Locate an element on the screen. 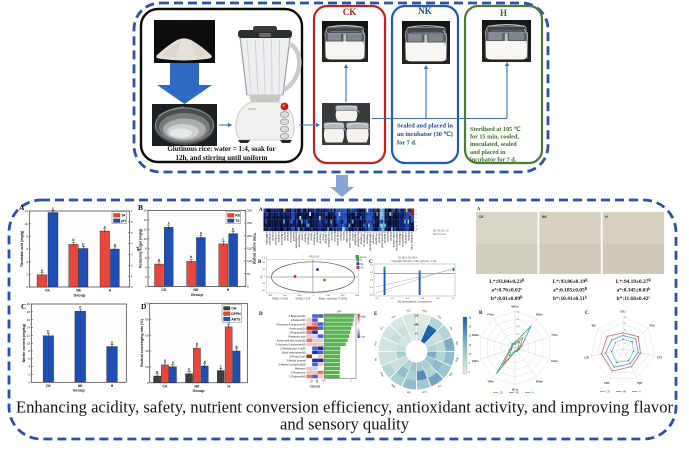 This screenshot has height=452, width=689. svg-text: Row Z-score is located at coordinates (440, 234).